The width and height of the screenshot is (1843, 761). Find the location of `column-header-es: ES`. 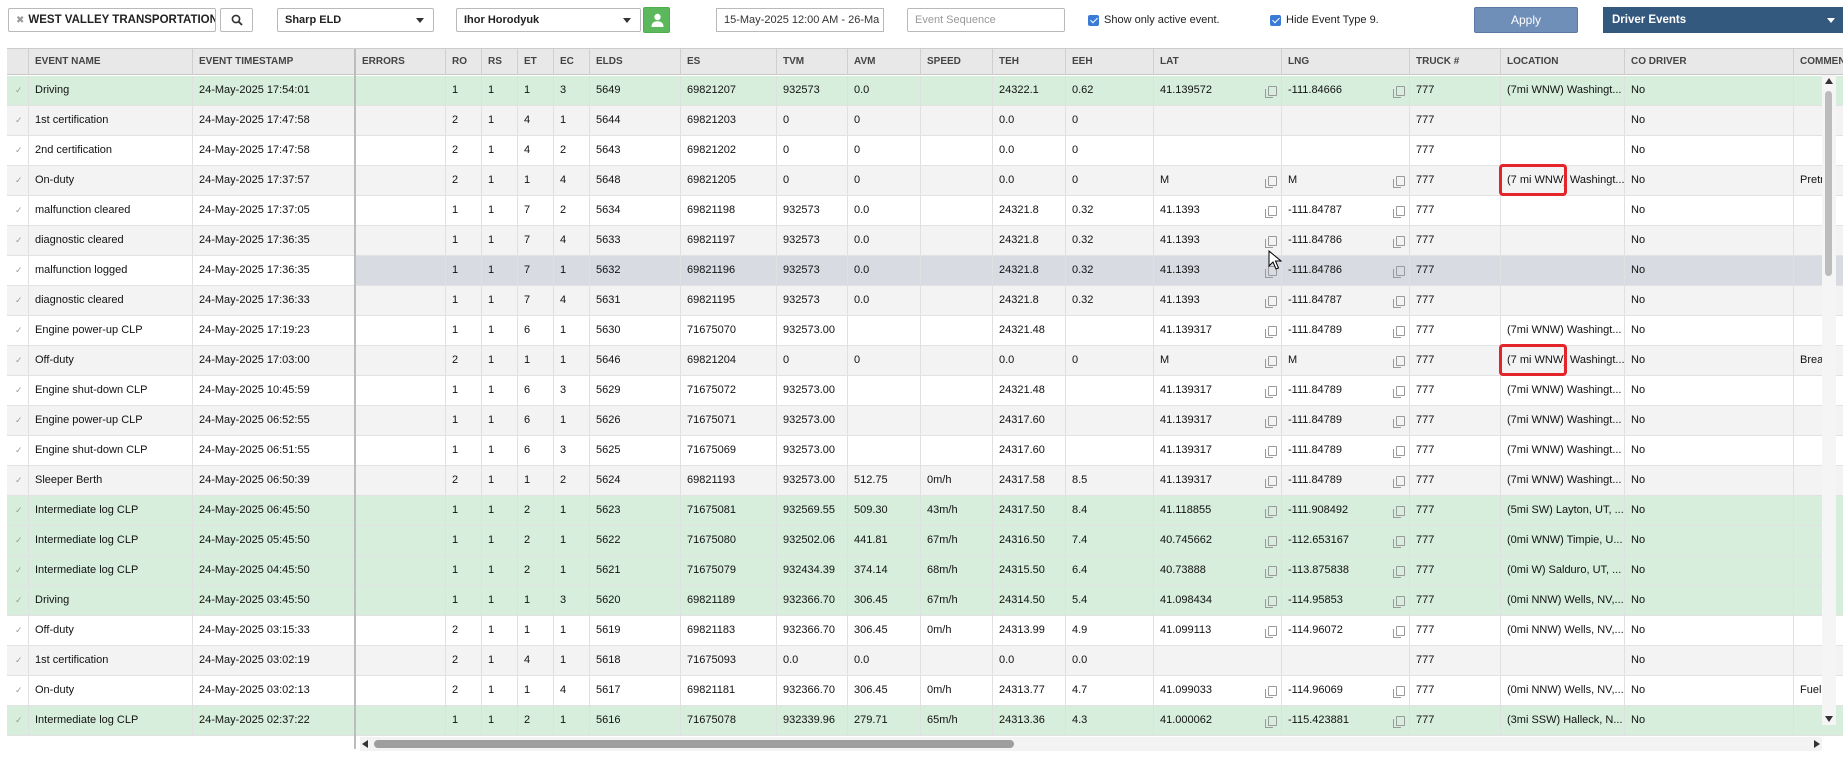

column-header-es: ES is located at coordinates (729, 62).